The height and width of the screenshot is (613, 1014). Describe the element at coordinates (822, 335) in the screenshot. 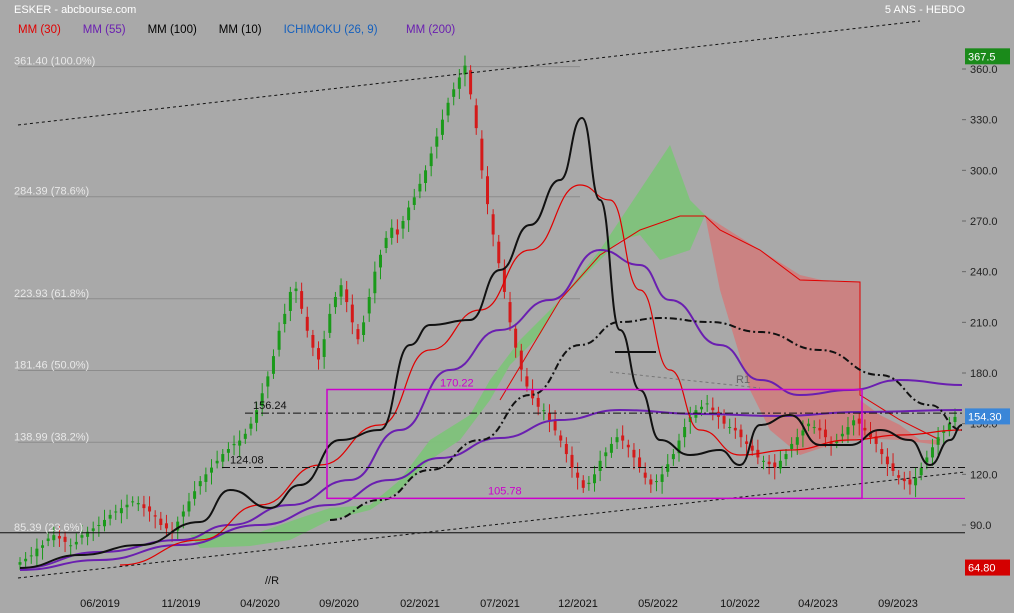

I see `ichimoku-cloud-bearish` at that location.